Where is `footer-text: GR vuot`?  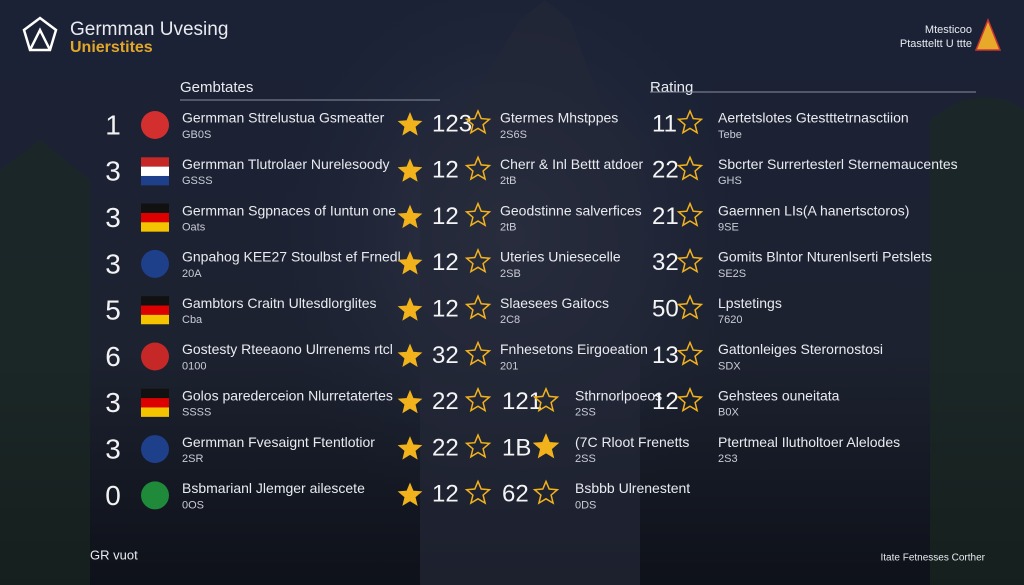
footer-text: GR vuot is located at coordinates (114, 554).